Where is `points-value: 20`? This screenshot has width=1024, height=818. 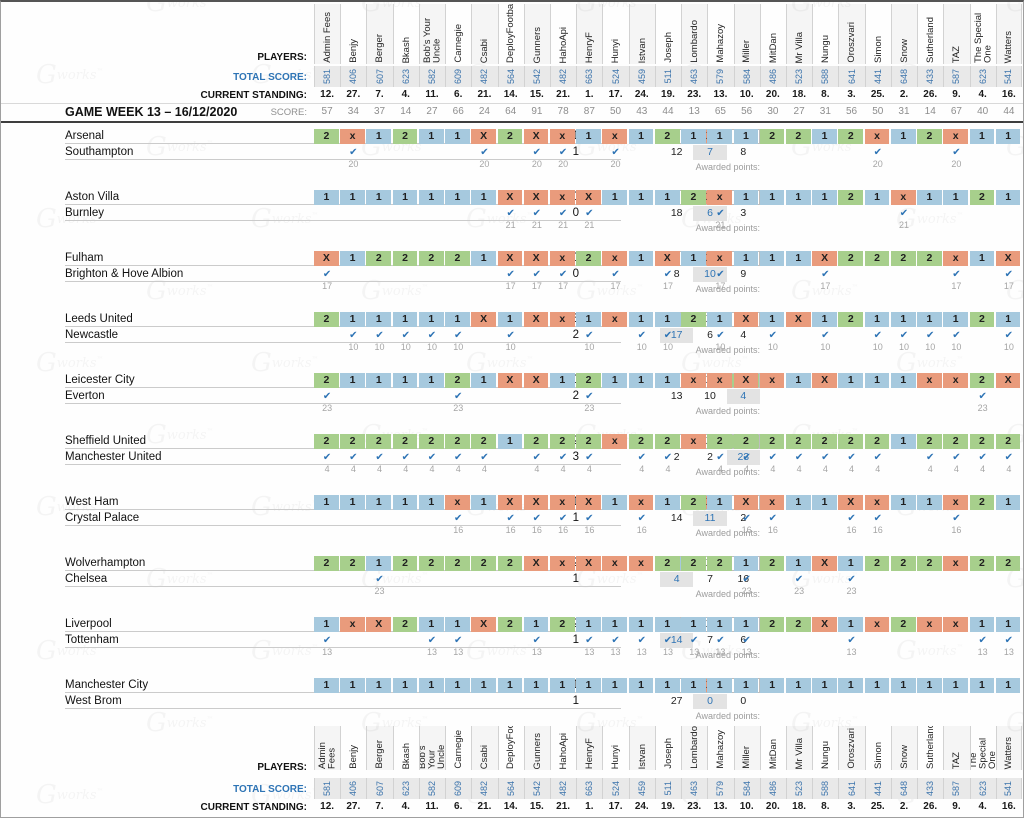
points-value: 20 is located at coordinates (536, 164).